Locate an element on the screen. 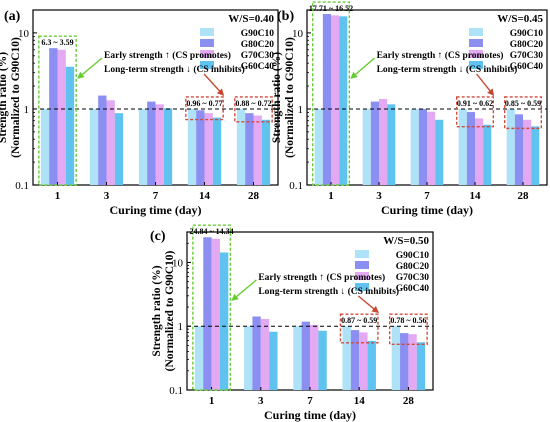  condition-label: W/S=0.50 is located at coordinates (406, 241).